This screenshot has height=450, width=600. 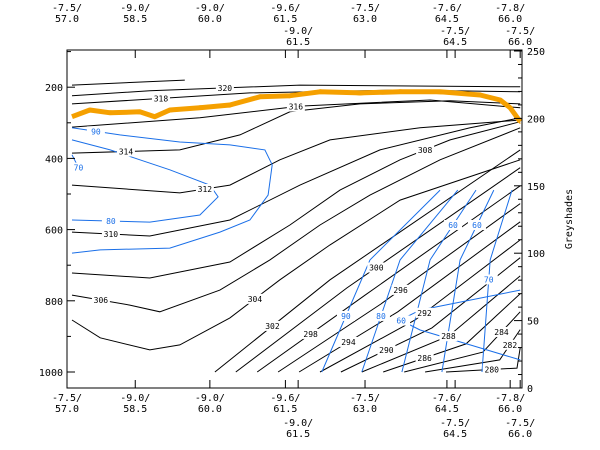 I want to click on contour-label: 312, so click(x=205, y=189).